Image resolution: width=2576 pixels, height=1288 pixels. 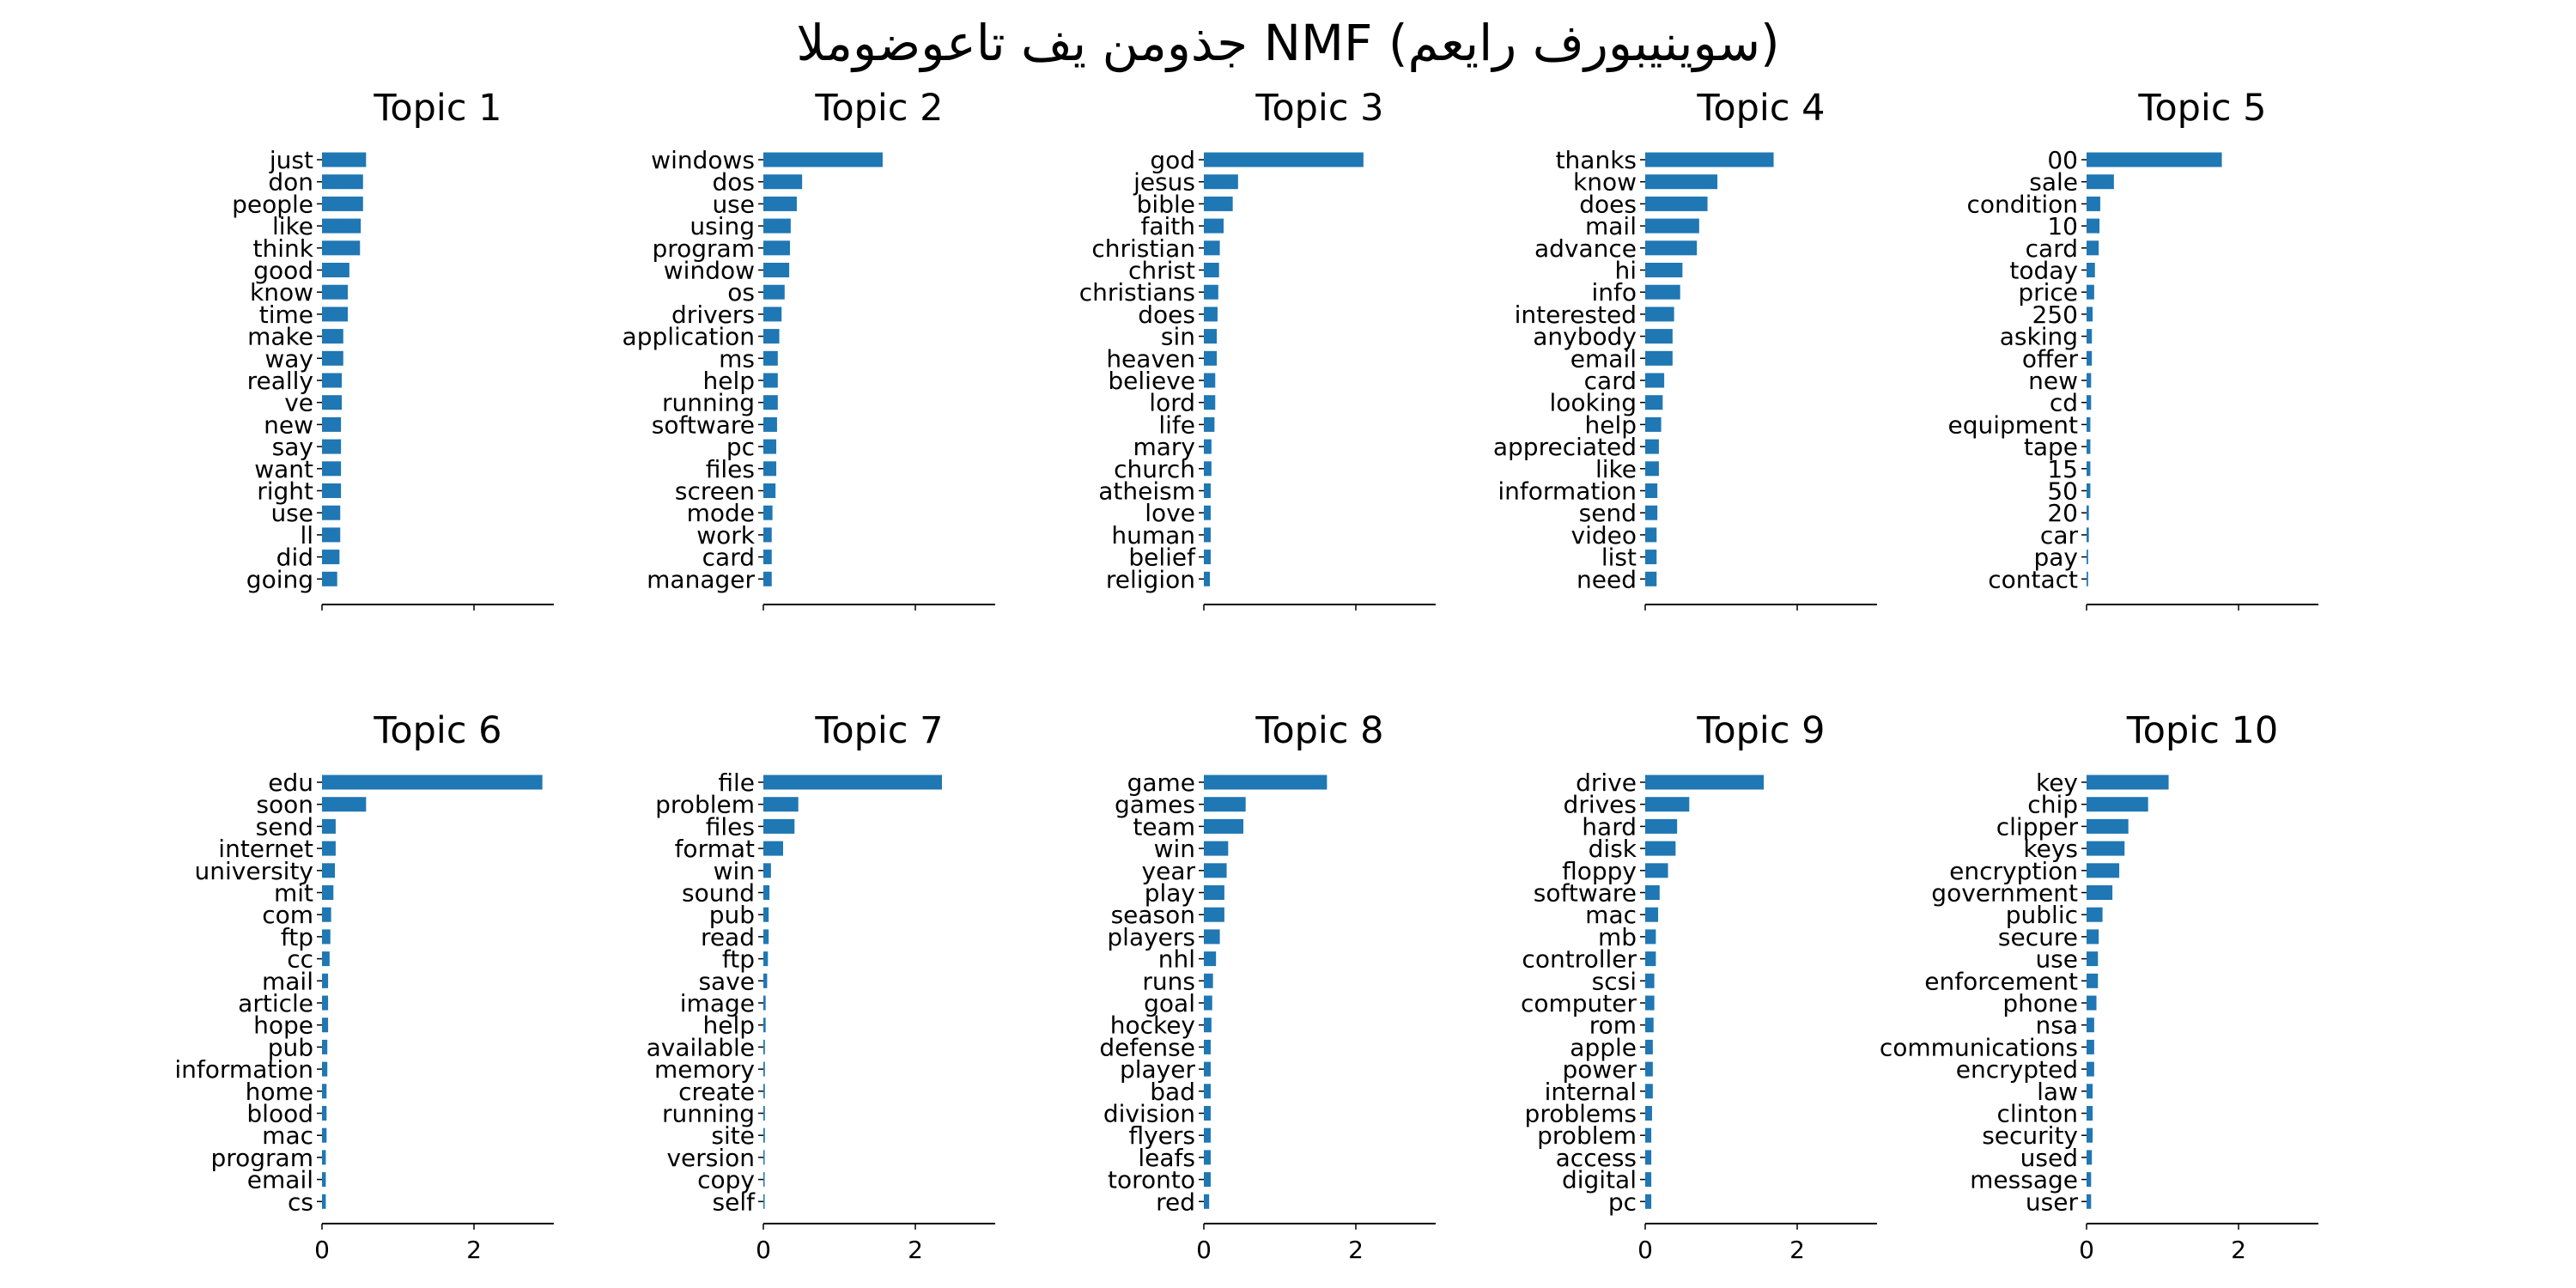 I want to click on ytick-label: win, so click(x=1174, y=849).